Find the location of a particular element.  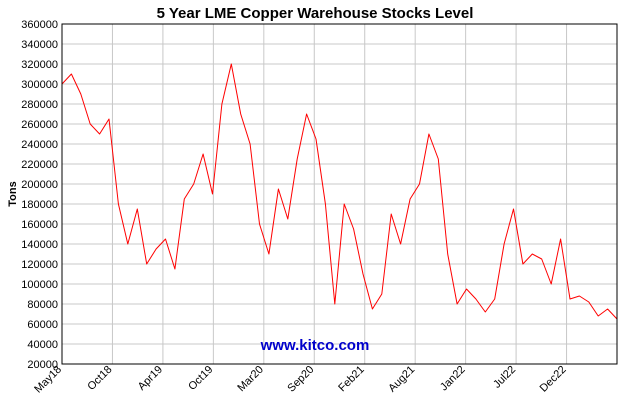

y-tick-label: 120000 is located at coordinates (39, 265).